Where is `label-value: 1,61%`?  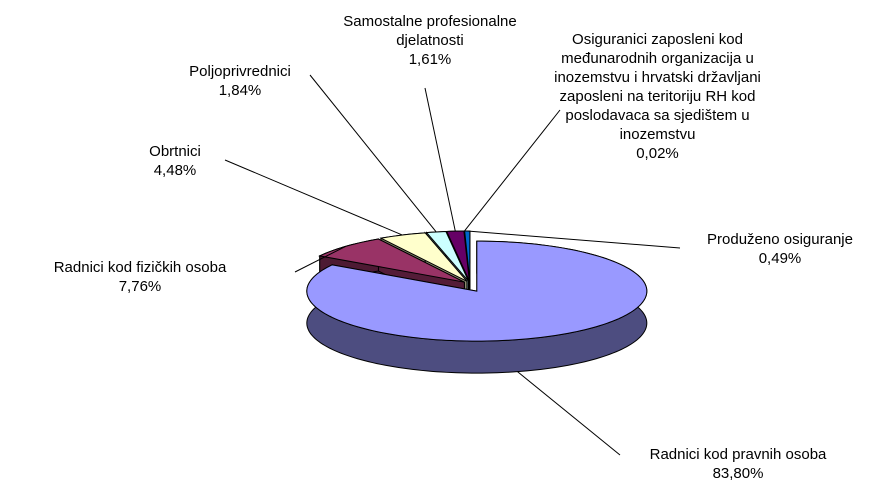 label-value: 1,61% is located at coordinates (430, 59).